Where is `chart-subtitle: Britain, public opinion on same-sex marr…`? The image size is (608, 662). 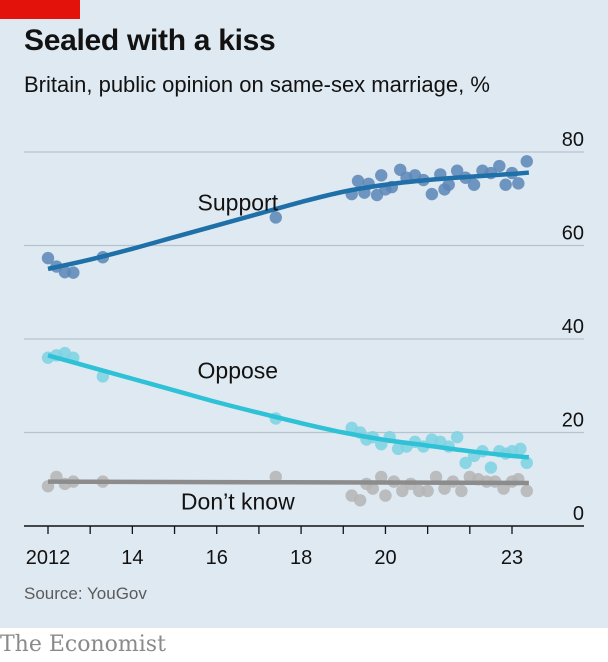
chart-subtitle: Britain, public opinion on same-sex marr… is located at coordinates (257, 84).